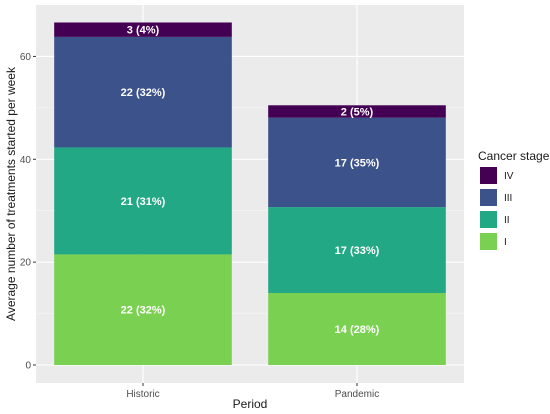  Describe the element at coordinates (488, 241) in the screenshot. I see `legend-key-stage-i` at that location.